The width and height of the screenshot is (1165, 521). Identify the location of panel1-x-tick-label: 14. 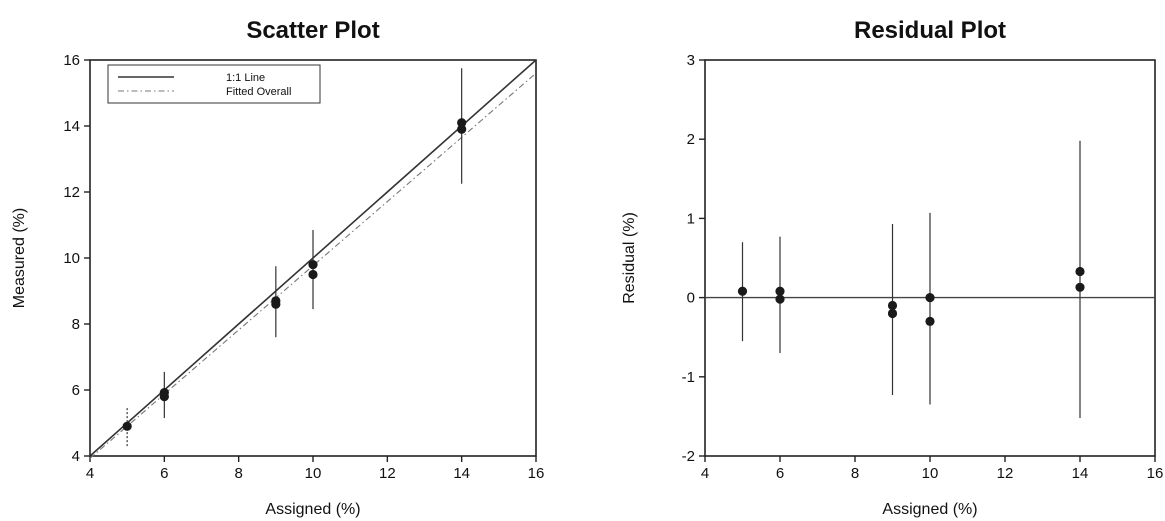
(461, 473).